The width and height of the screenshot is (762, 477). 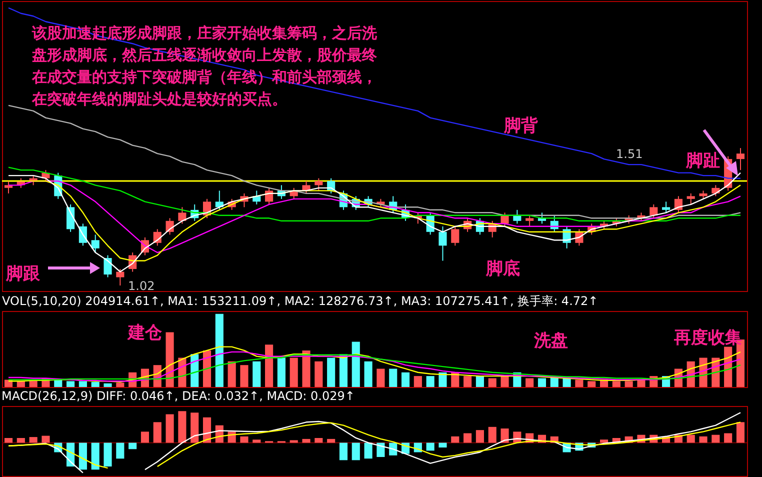 I want to click on annotation: 1.51, so click(x=629, y=154).